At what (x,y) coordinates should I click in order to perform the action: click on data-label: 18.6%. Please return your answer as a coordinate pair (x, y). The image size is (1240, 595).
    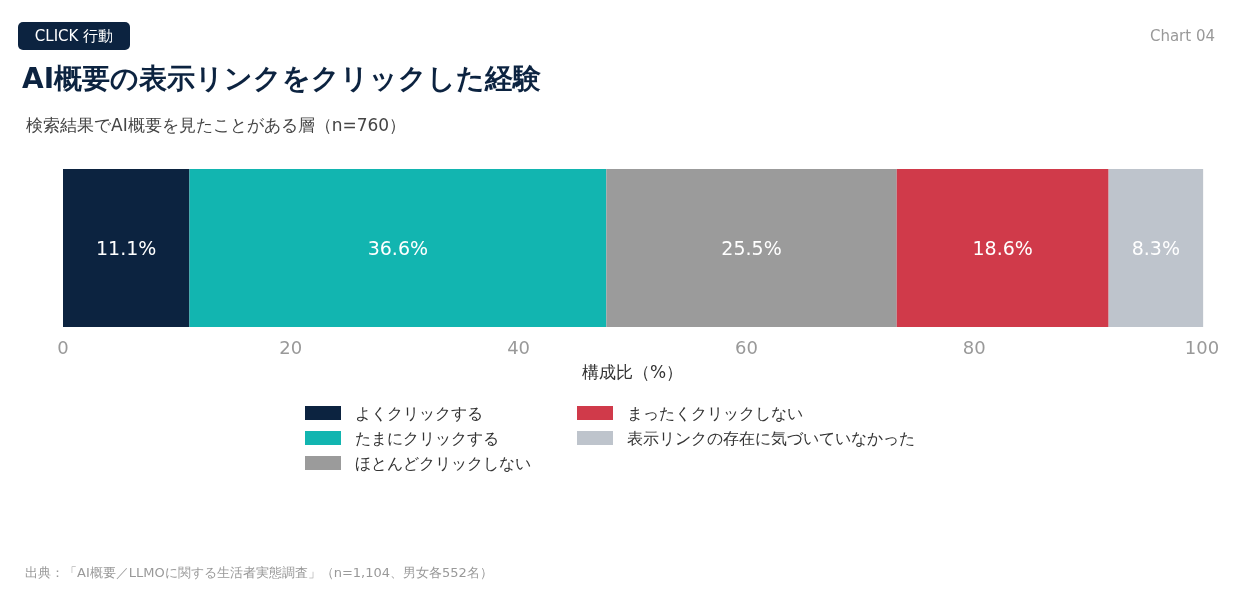
    Looking at the image, I should click on (1002, 247).